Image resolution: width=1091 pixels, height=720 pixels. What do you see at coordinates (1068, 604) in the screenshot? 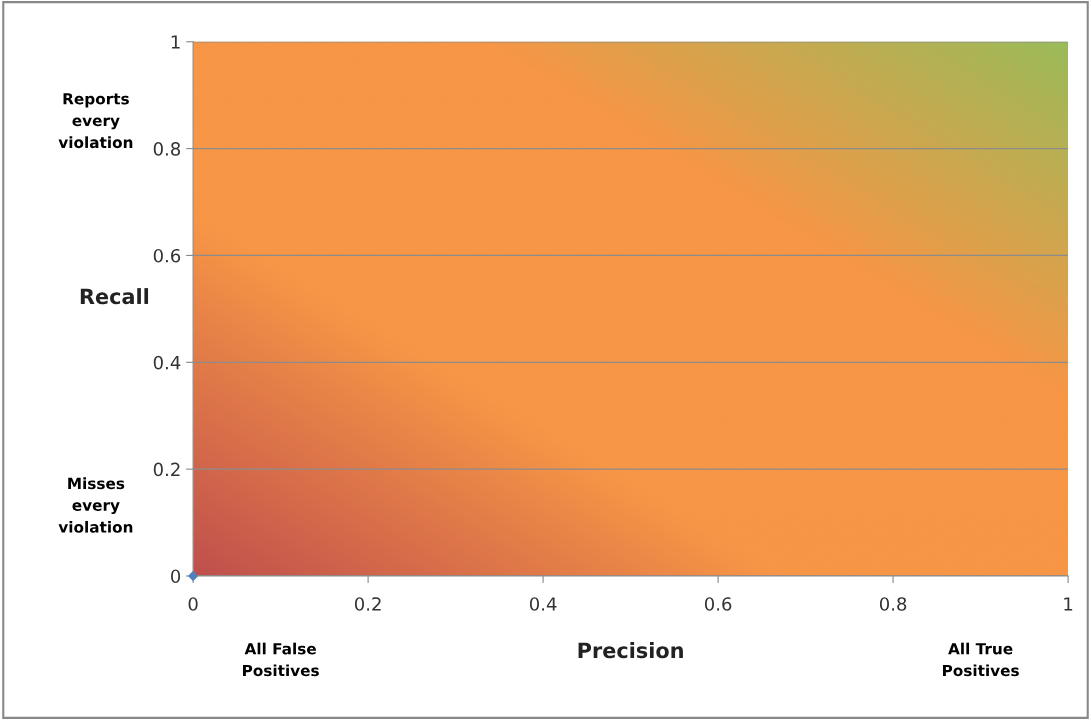
I see `x-tick-label: 1` at bounding box center [1068, 604].